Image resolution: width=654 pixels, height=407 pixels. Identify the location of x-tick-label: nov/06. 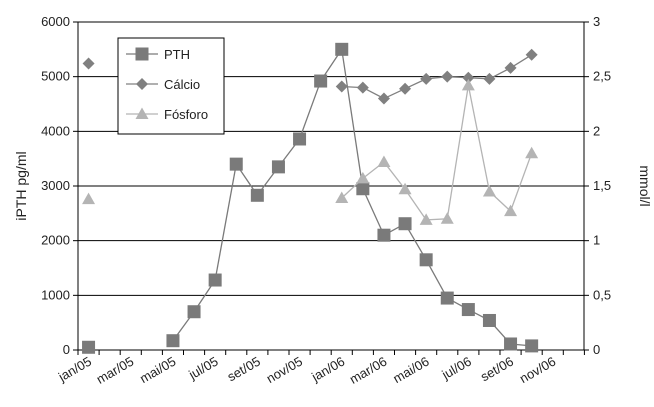
(537, 370).